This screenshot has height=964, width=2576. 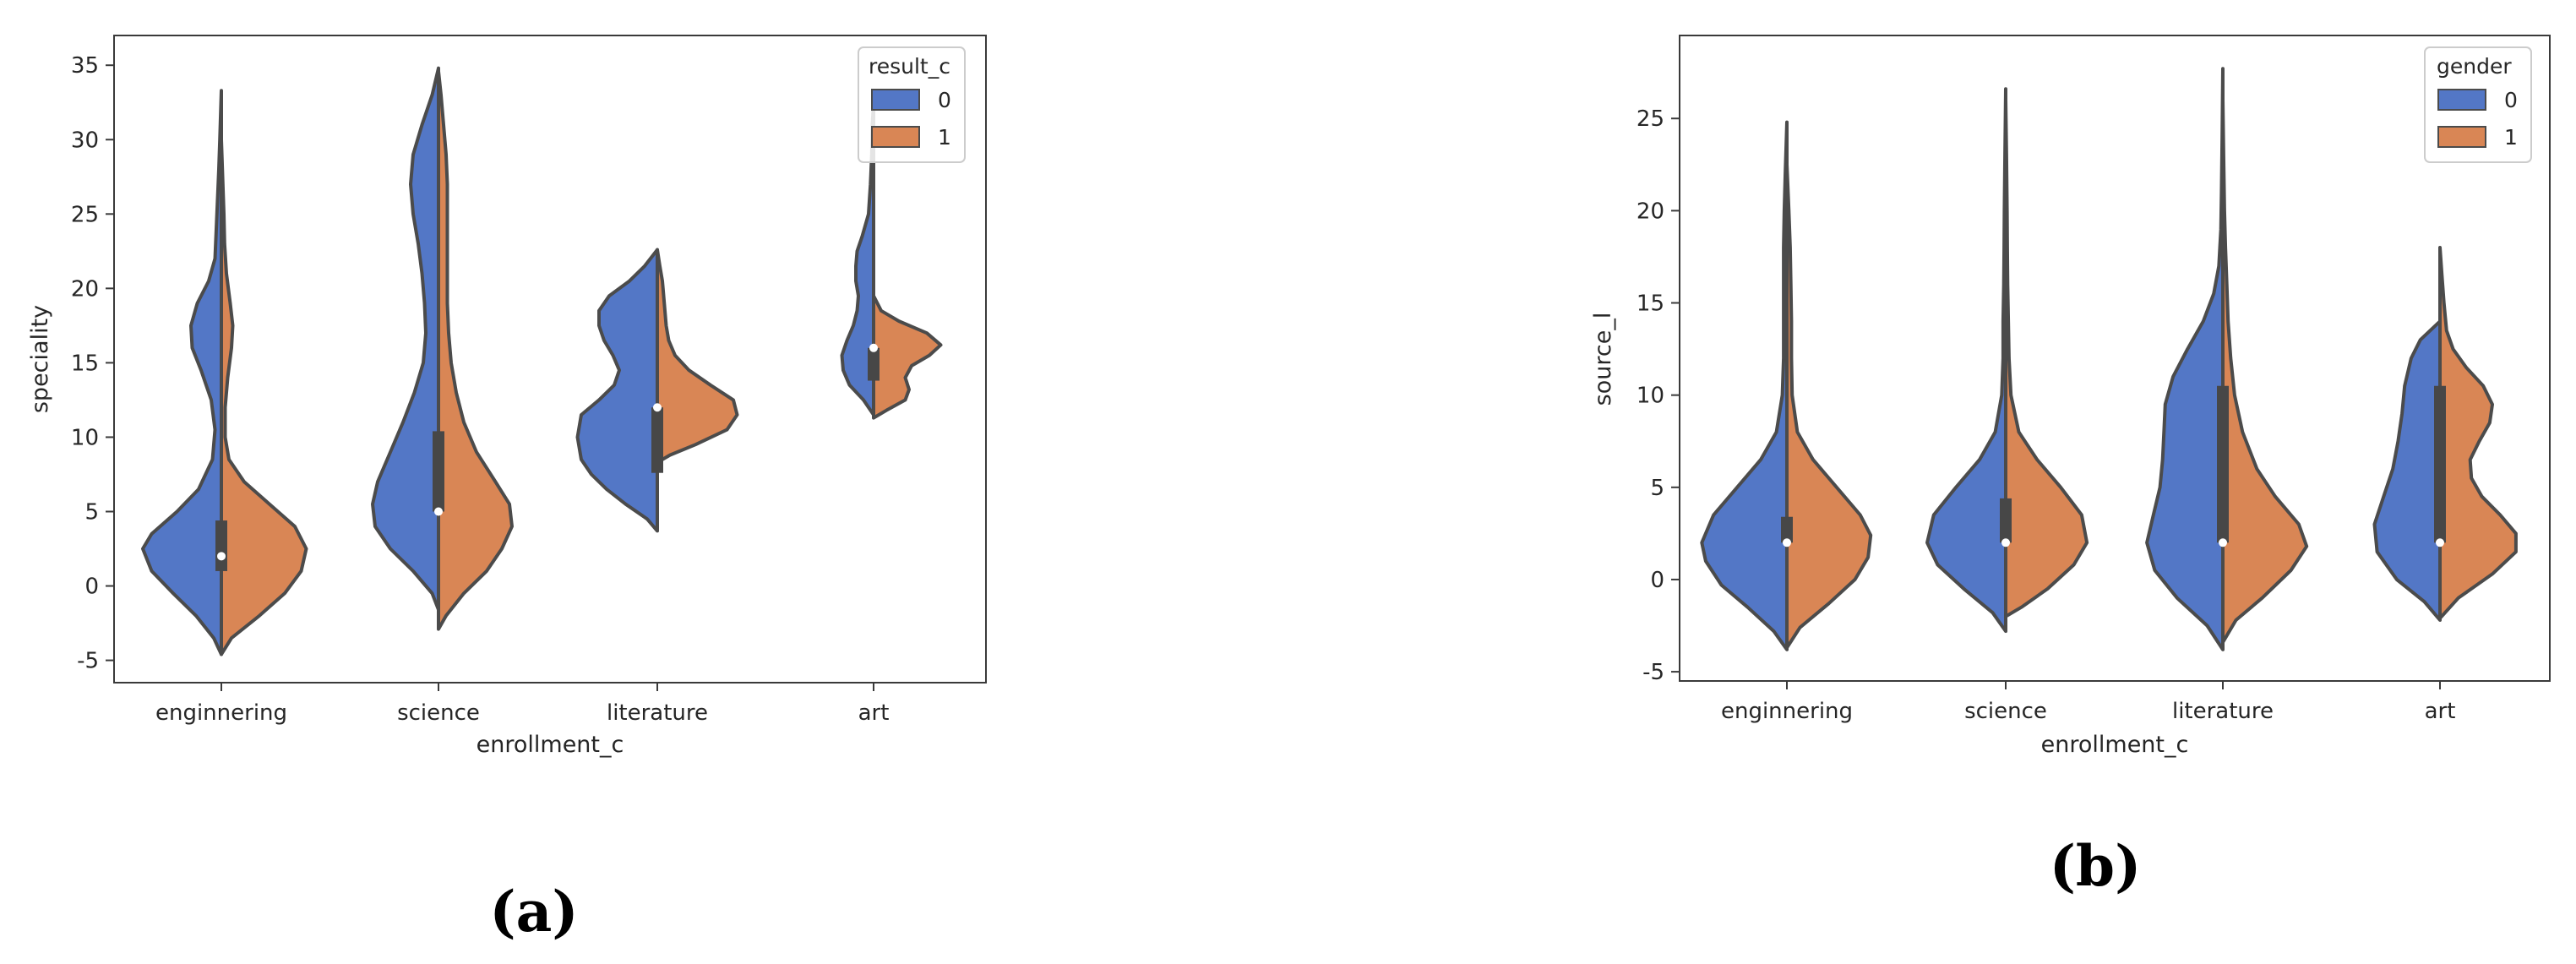 I want to click on y-tick-label: 30, so click(x=85, y=140).